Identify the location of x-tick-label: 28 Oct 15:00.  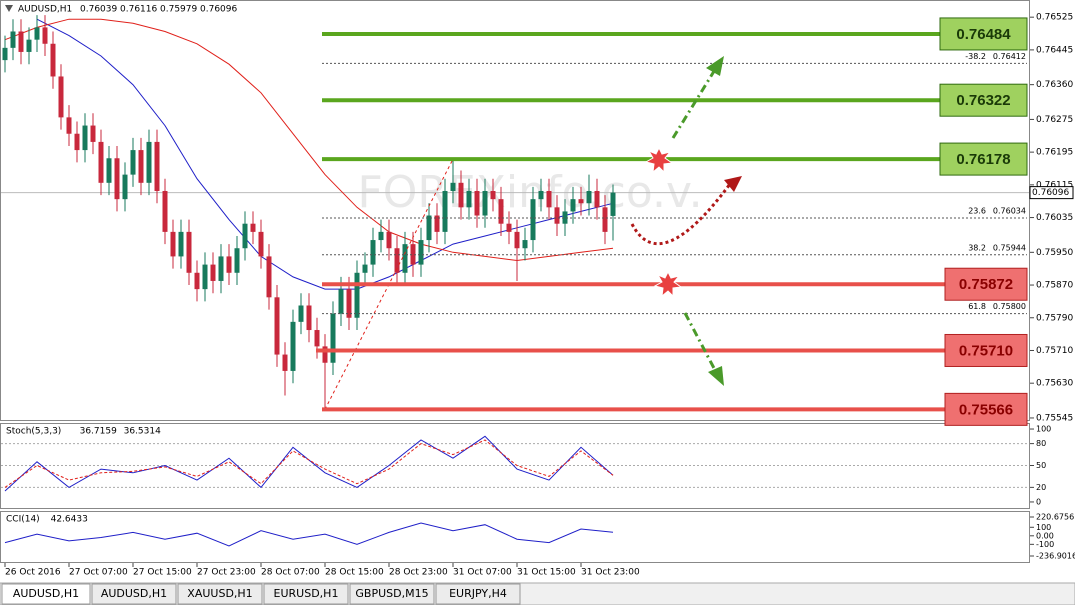
(354, 573).